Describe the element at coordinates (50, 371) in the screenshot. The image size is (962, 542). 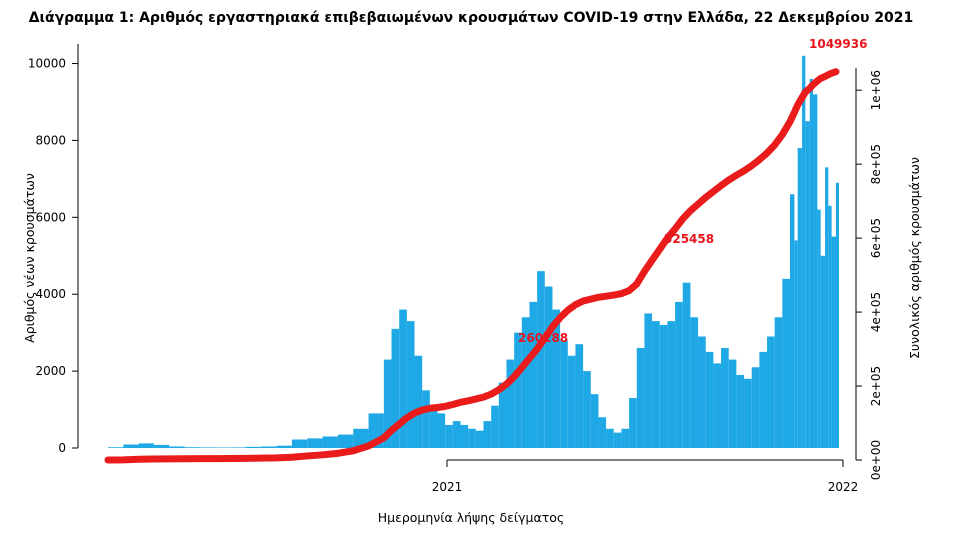
I see `y-tick-label: 2000` at that location.